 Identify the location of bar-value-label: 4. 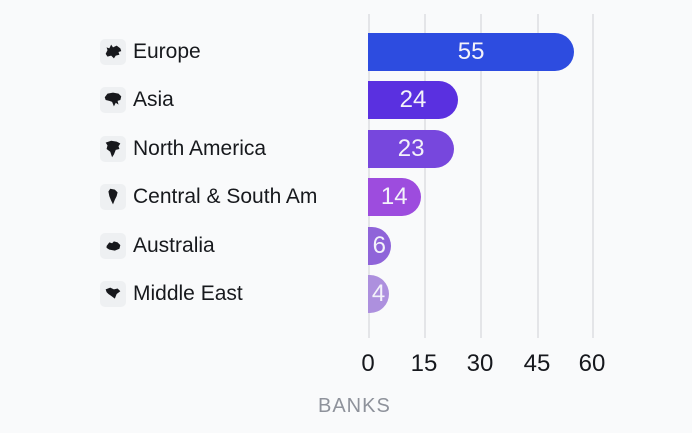
(378, 293).